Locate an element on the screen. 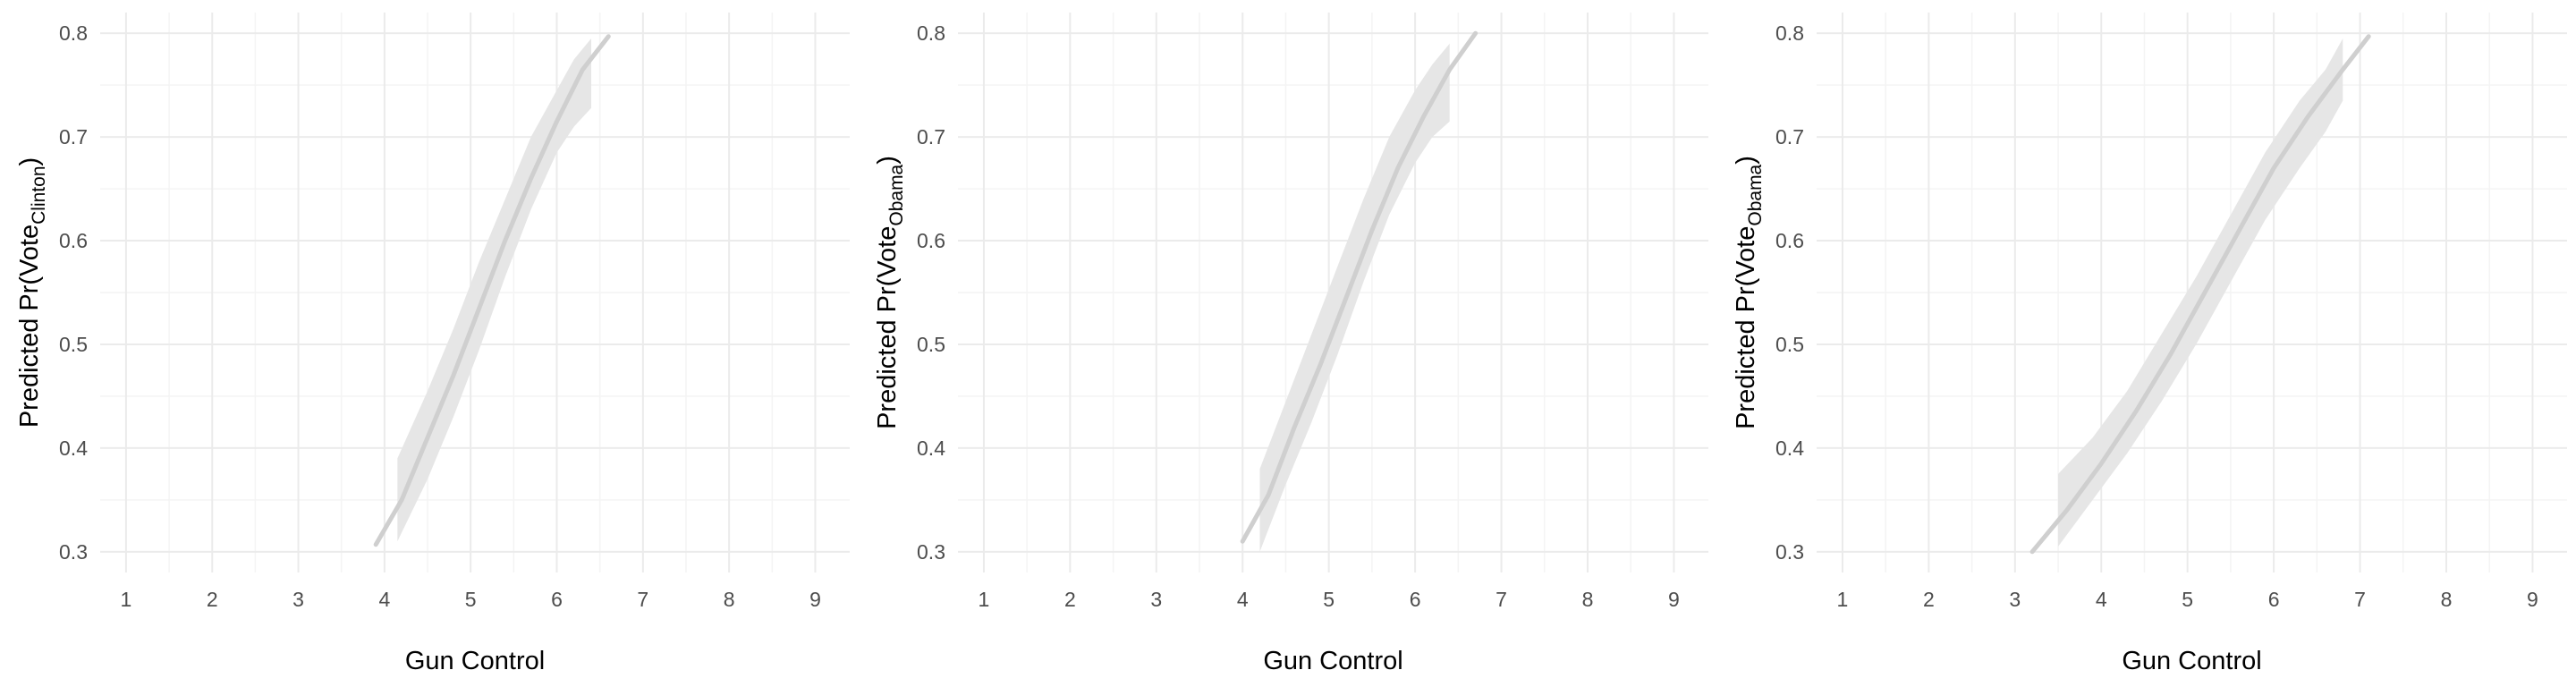 This screenshot has height=687, width=2576. y-axis-title: Predicted Pr(VoteClinton) is located at coordinates (32, 292).